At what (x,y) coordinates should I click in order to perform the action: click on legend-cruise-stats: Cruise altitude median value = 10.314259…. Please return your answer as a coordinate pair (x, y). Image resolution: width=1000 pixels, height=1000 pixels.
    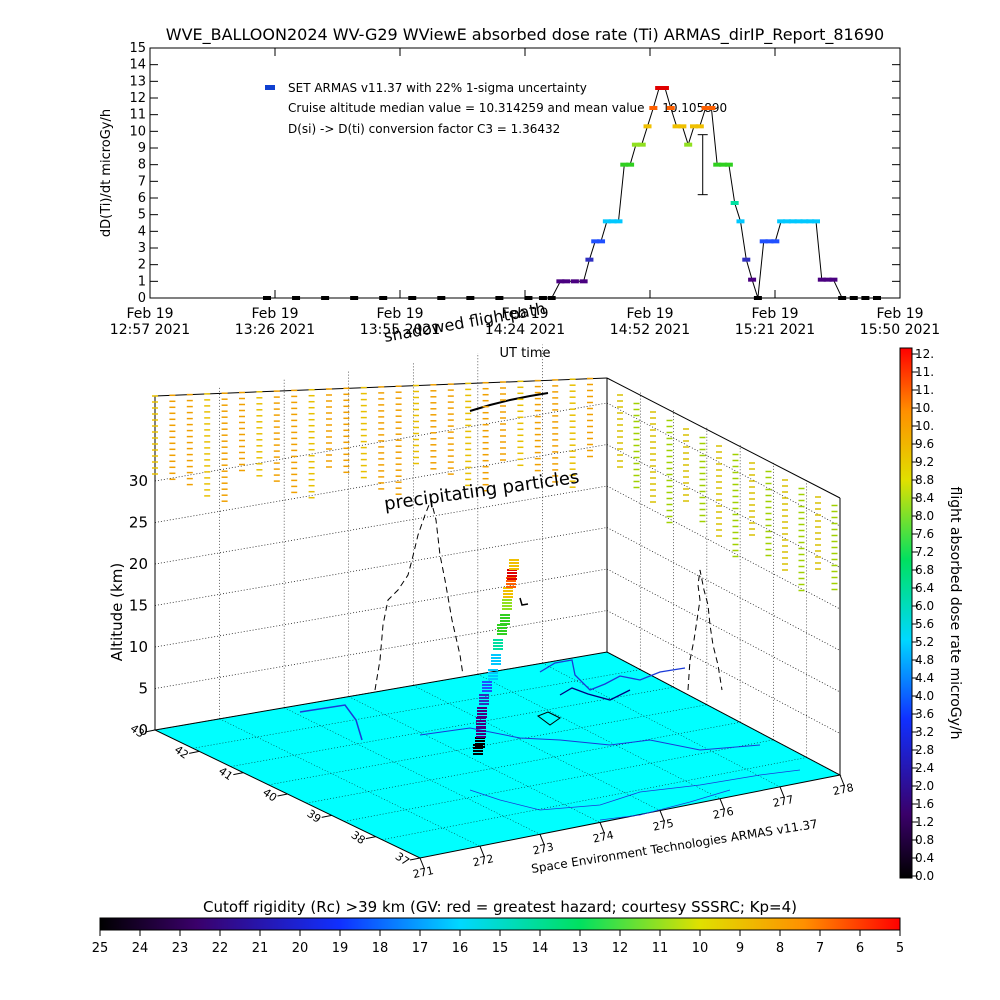
    Looking at the image, I should click on (507, 108).